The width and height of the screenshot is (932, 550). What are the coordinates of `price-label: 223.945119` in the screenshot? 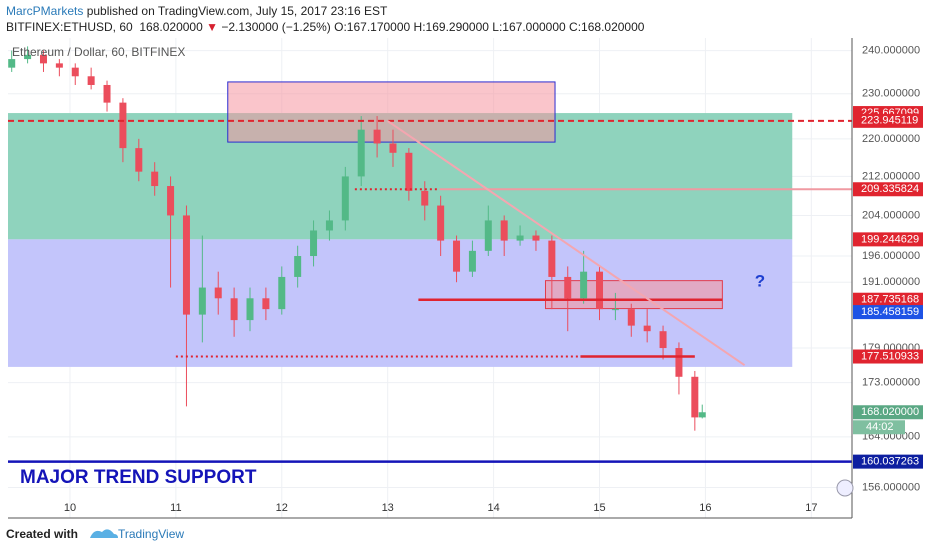 It's located at (889, 121).